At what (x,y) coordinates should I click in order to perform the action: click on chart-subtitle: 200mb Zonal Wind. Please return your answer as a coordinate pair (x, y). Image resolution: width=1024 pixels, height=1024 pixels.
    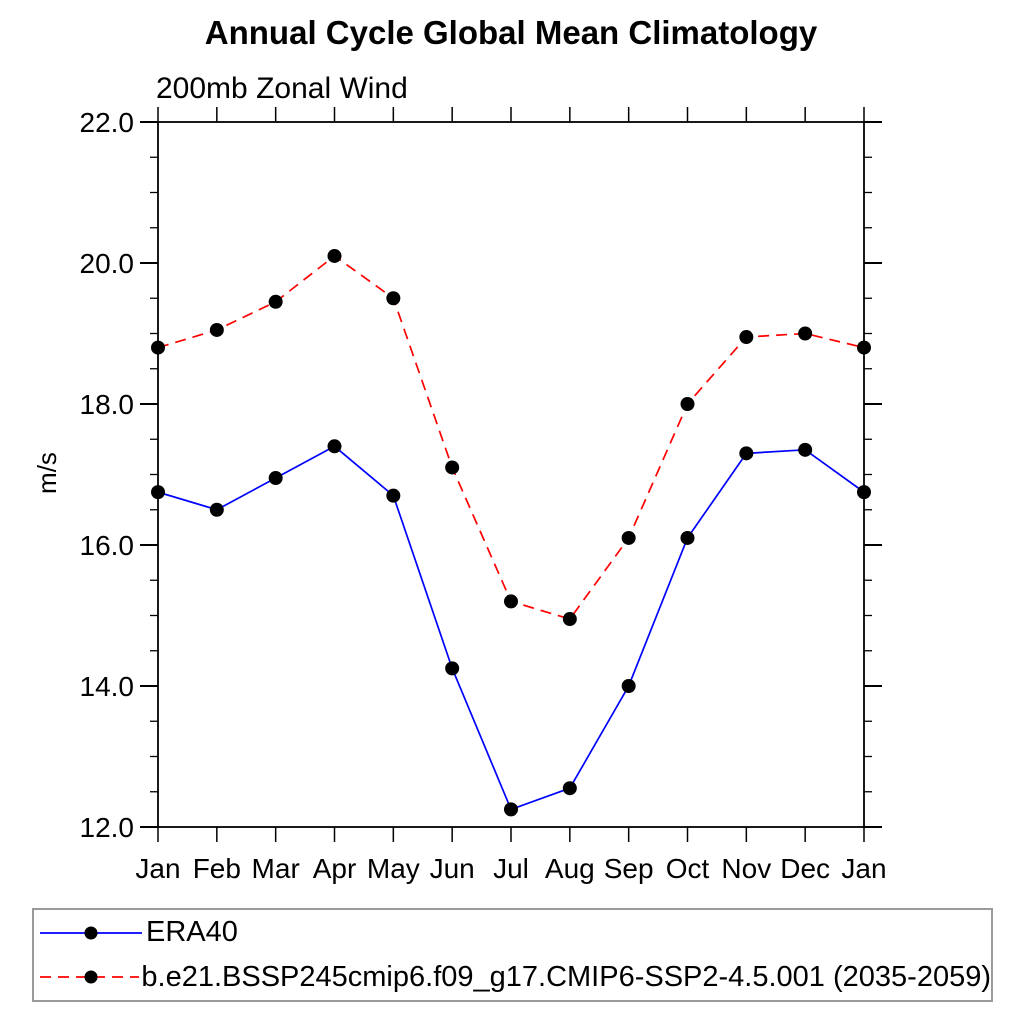
    Looking at the image, I should click on (282, 88).